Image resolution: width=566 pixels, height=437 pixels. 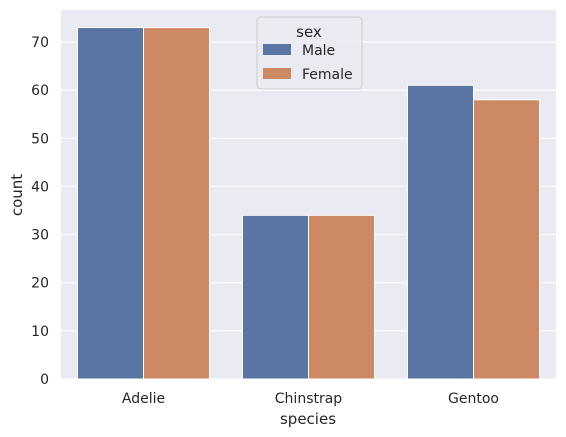 I want to click on y-tick-labels: 0 10 20 30 40 50 60 70, so click(x=40, y=211).